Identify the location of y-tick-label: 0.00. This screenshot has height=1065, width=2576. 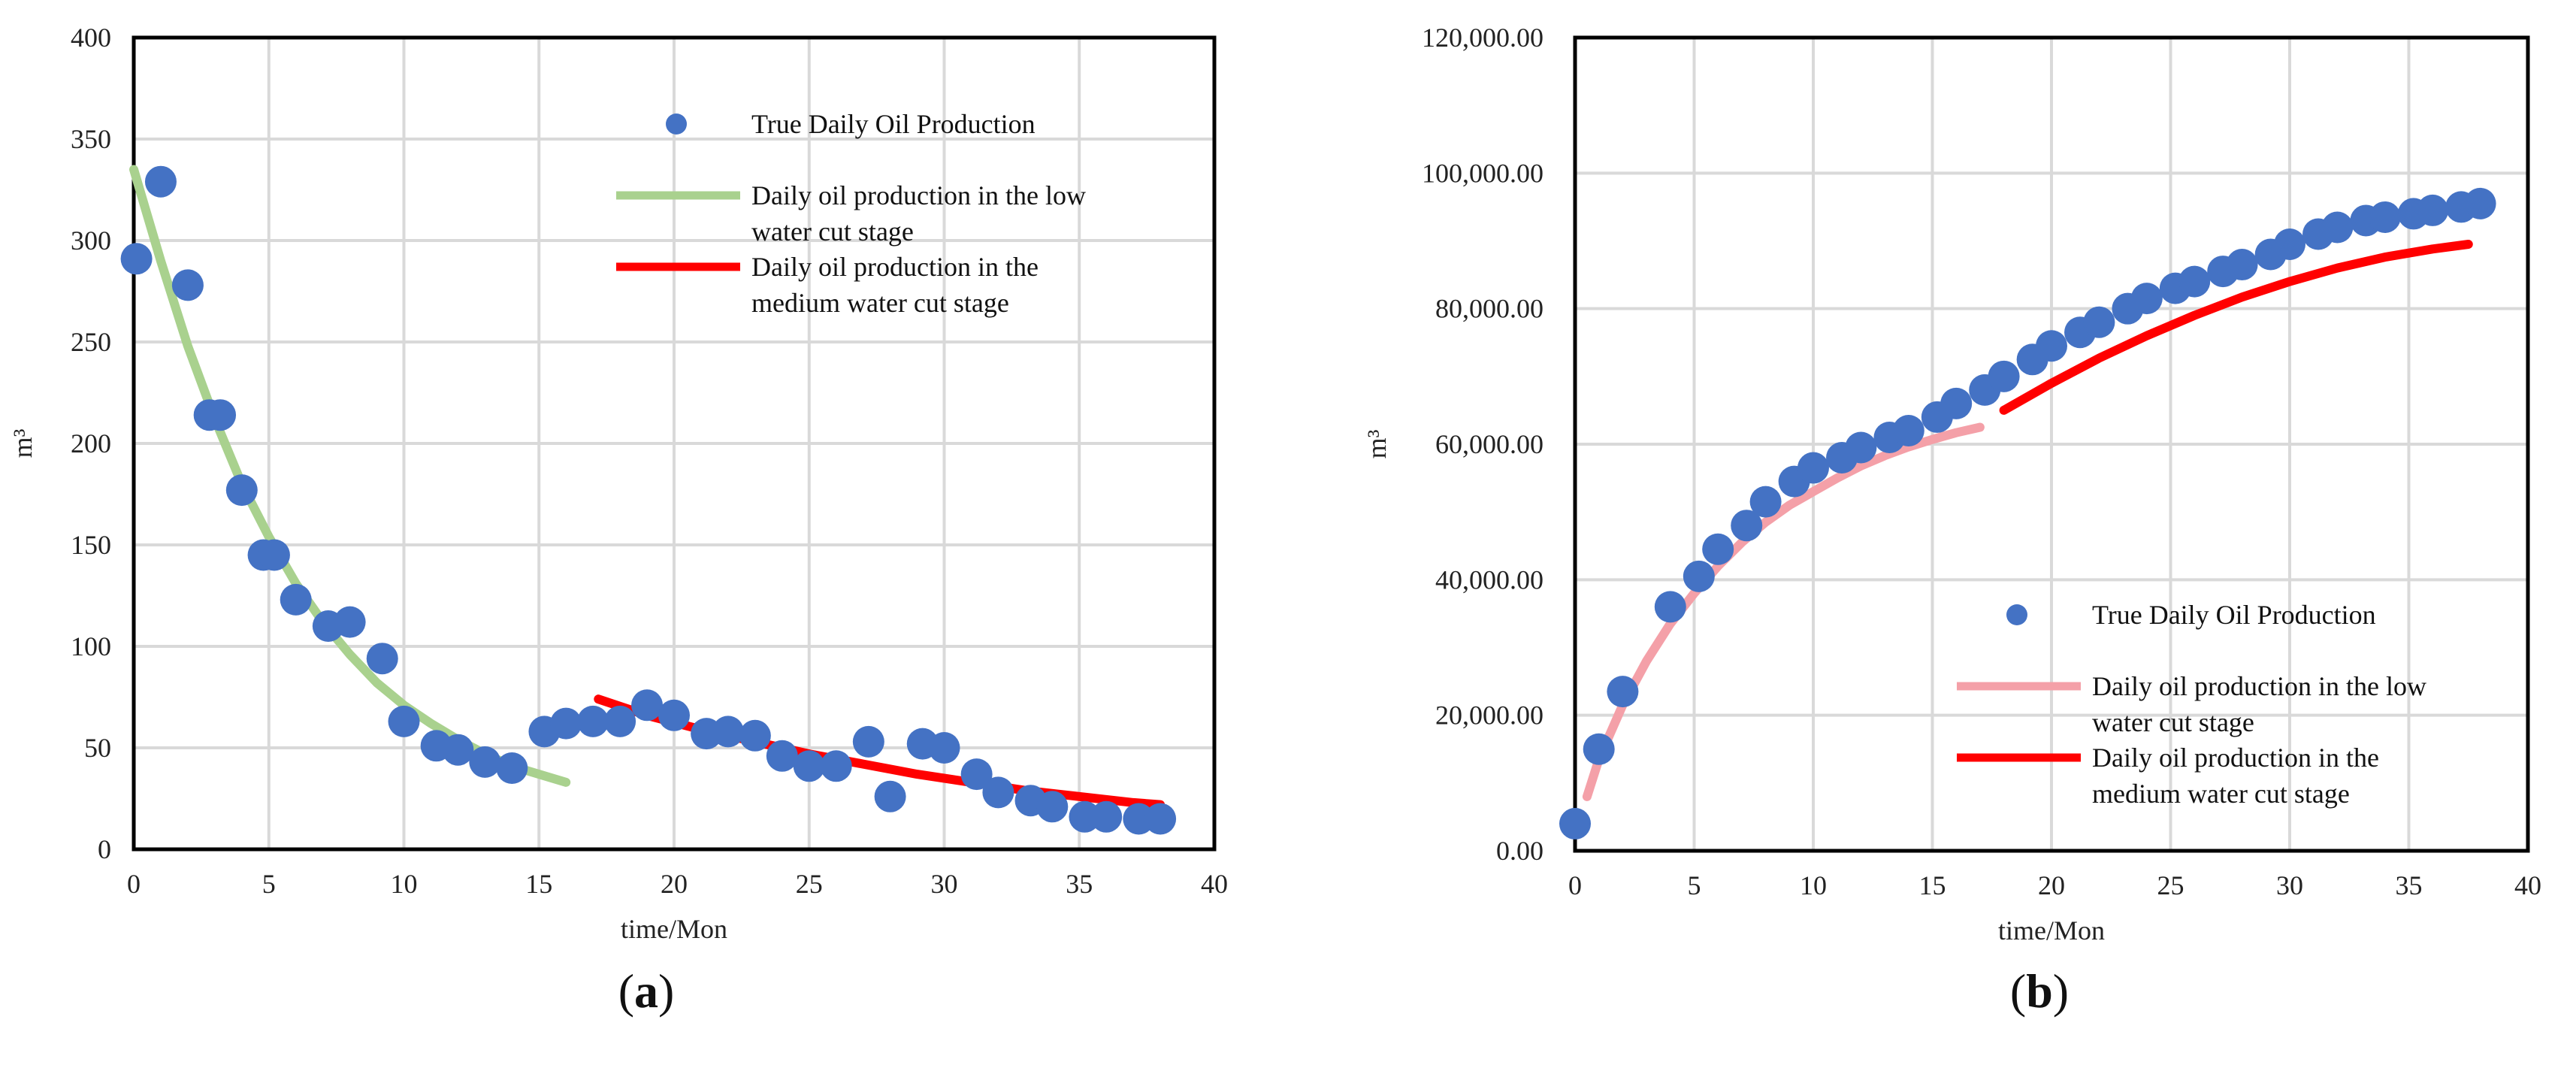
(1520, 851).